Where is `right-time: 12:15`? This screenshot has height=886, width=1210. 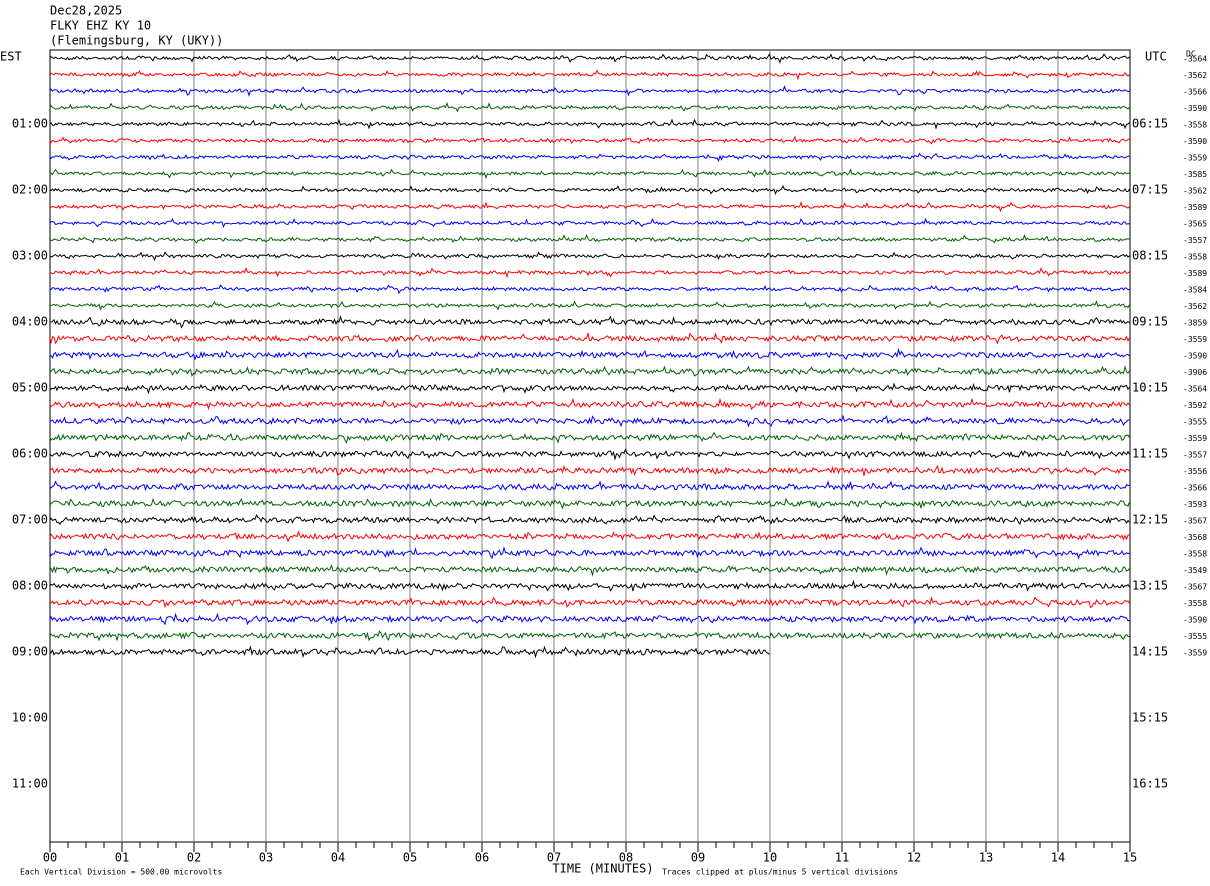 right-time: 12:15 is located at coordinates (1150, 520).